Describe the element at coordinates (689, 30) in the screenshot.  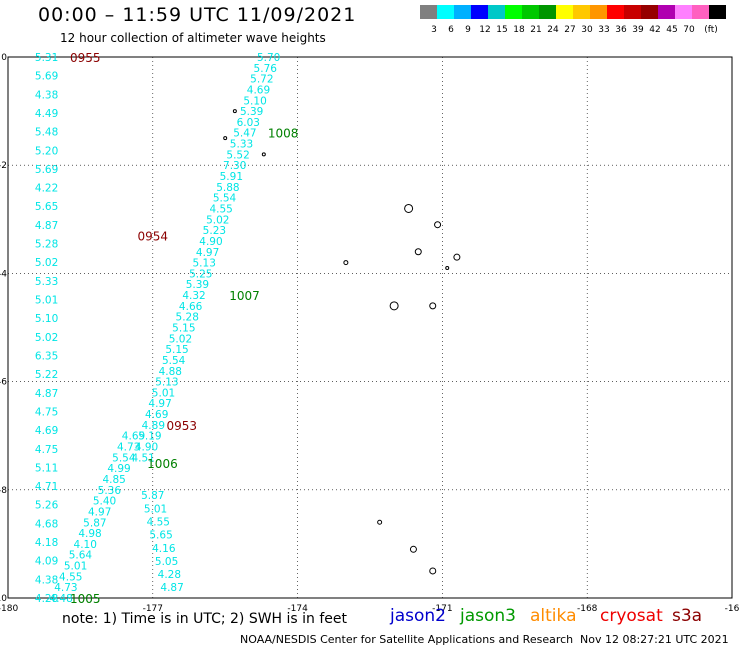
I see `legend-label: 70` at that location.